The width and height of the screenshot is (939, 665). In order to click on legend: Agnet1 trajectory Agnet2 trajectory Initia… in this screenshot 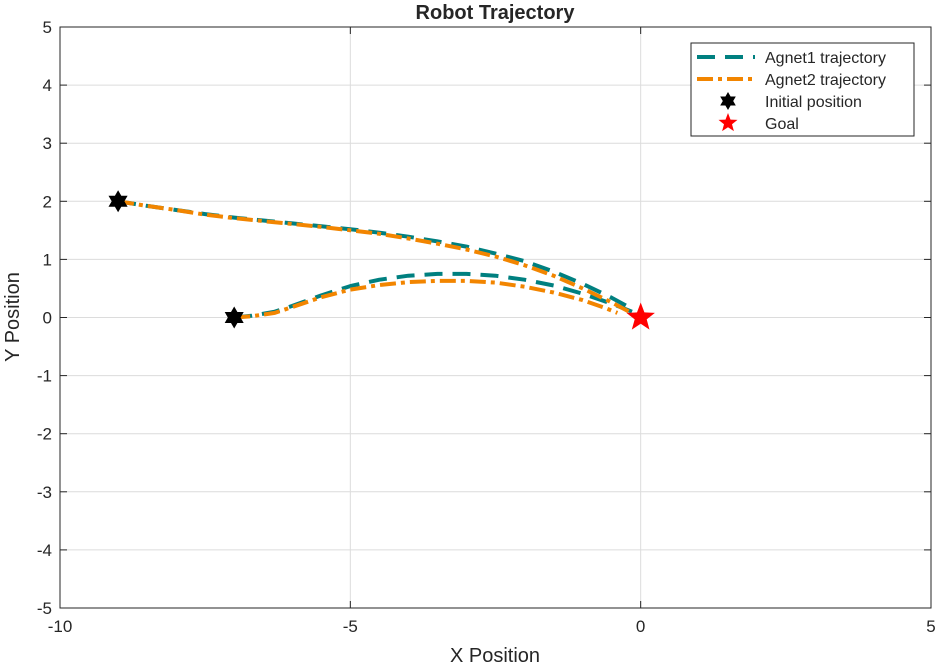, I will do `click(802, 89)`.